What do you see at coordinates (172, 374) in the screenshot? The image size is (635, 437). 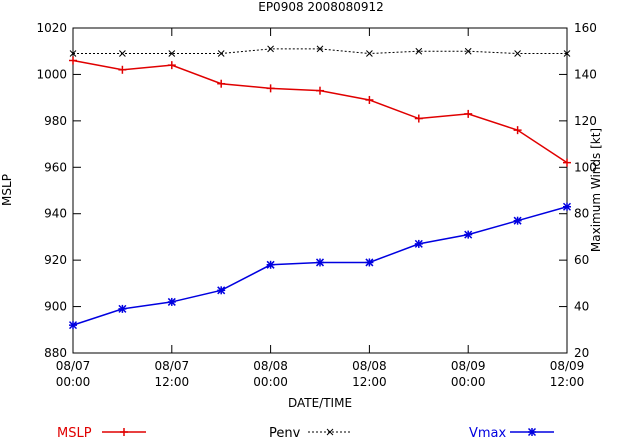 I see `x-tick-label: 08/07 12:00` at bounding box center [172, 374].